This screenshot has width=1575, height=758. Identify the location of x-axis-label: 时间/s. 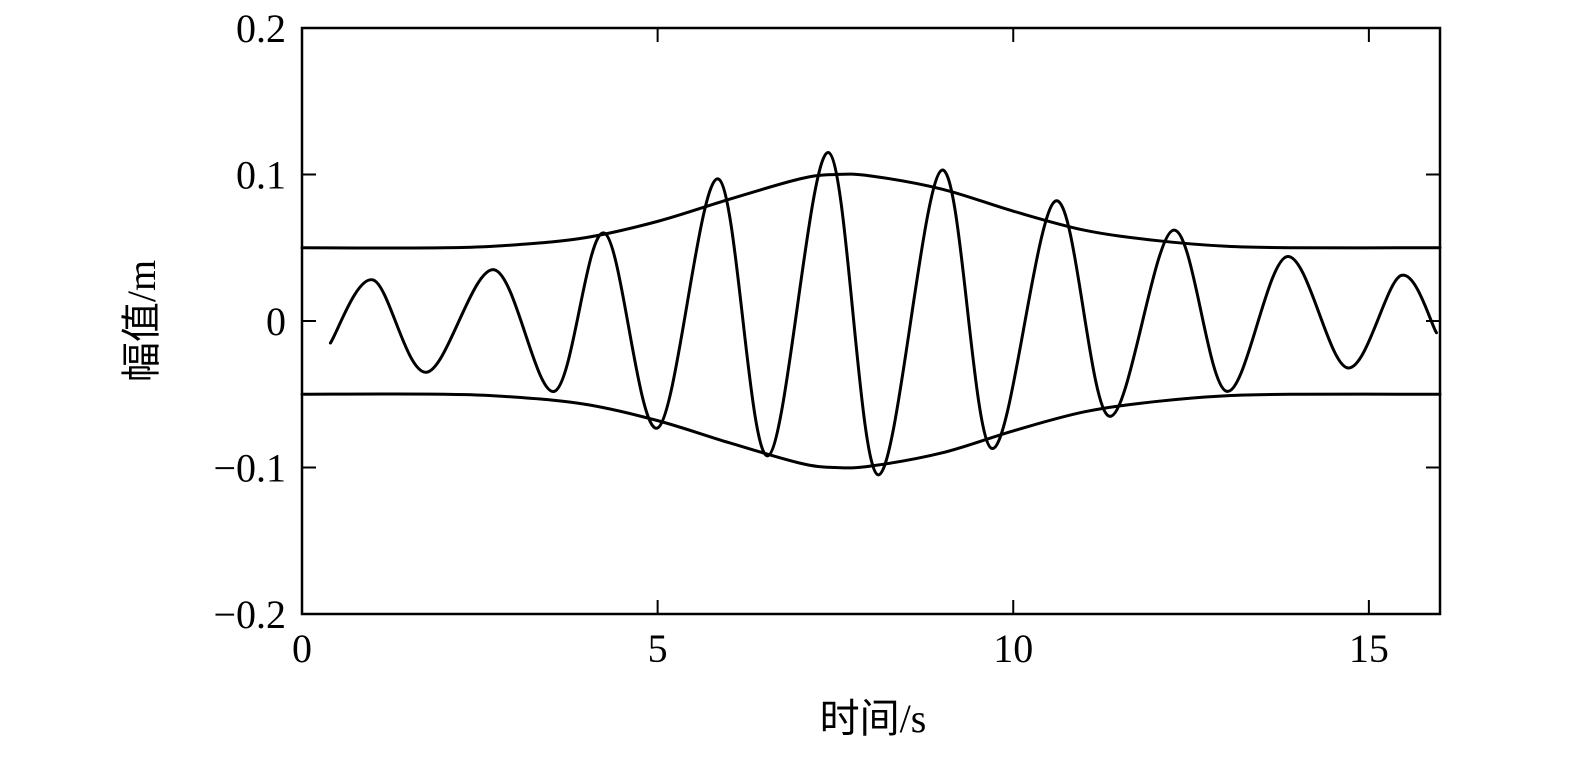
(873, 718).